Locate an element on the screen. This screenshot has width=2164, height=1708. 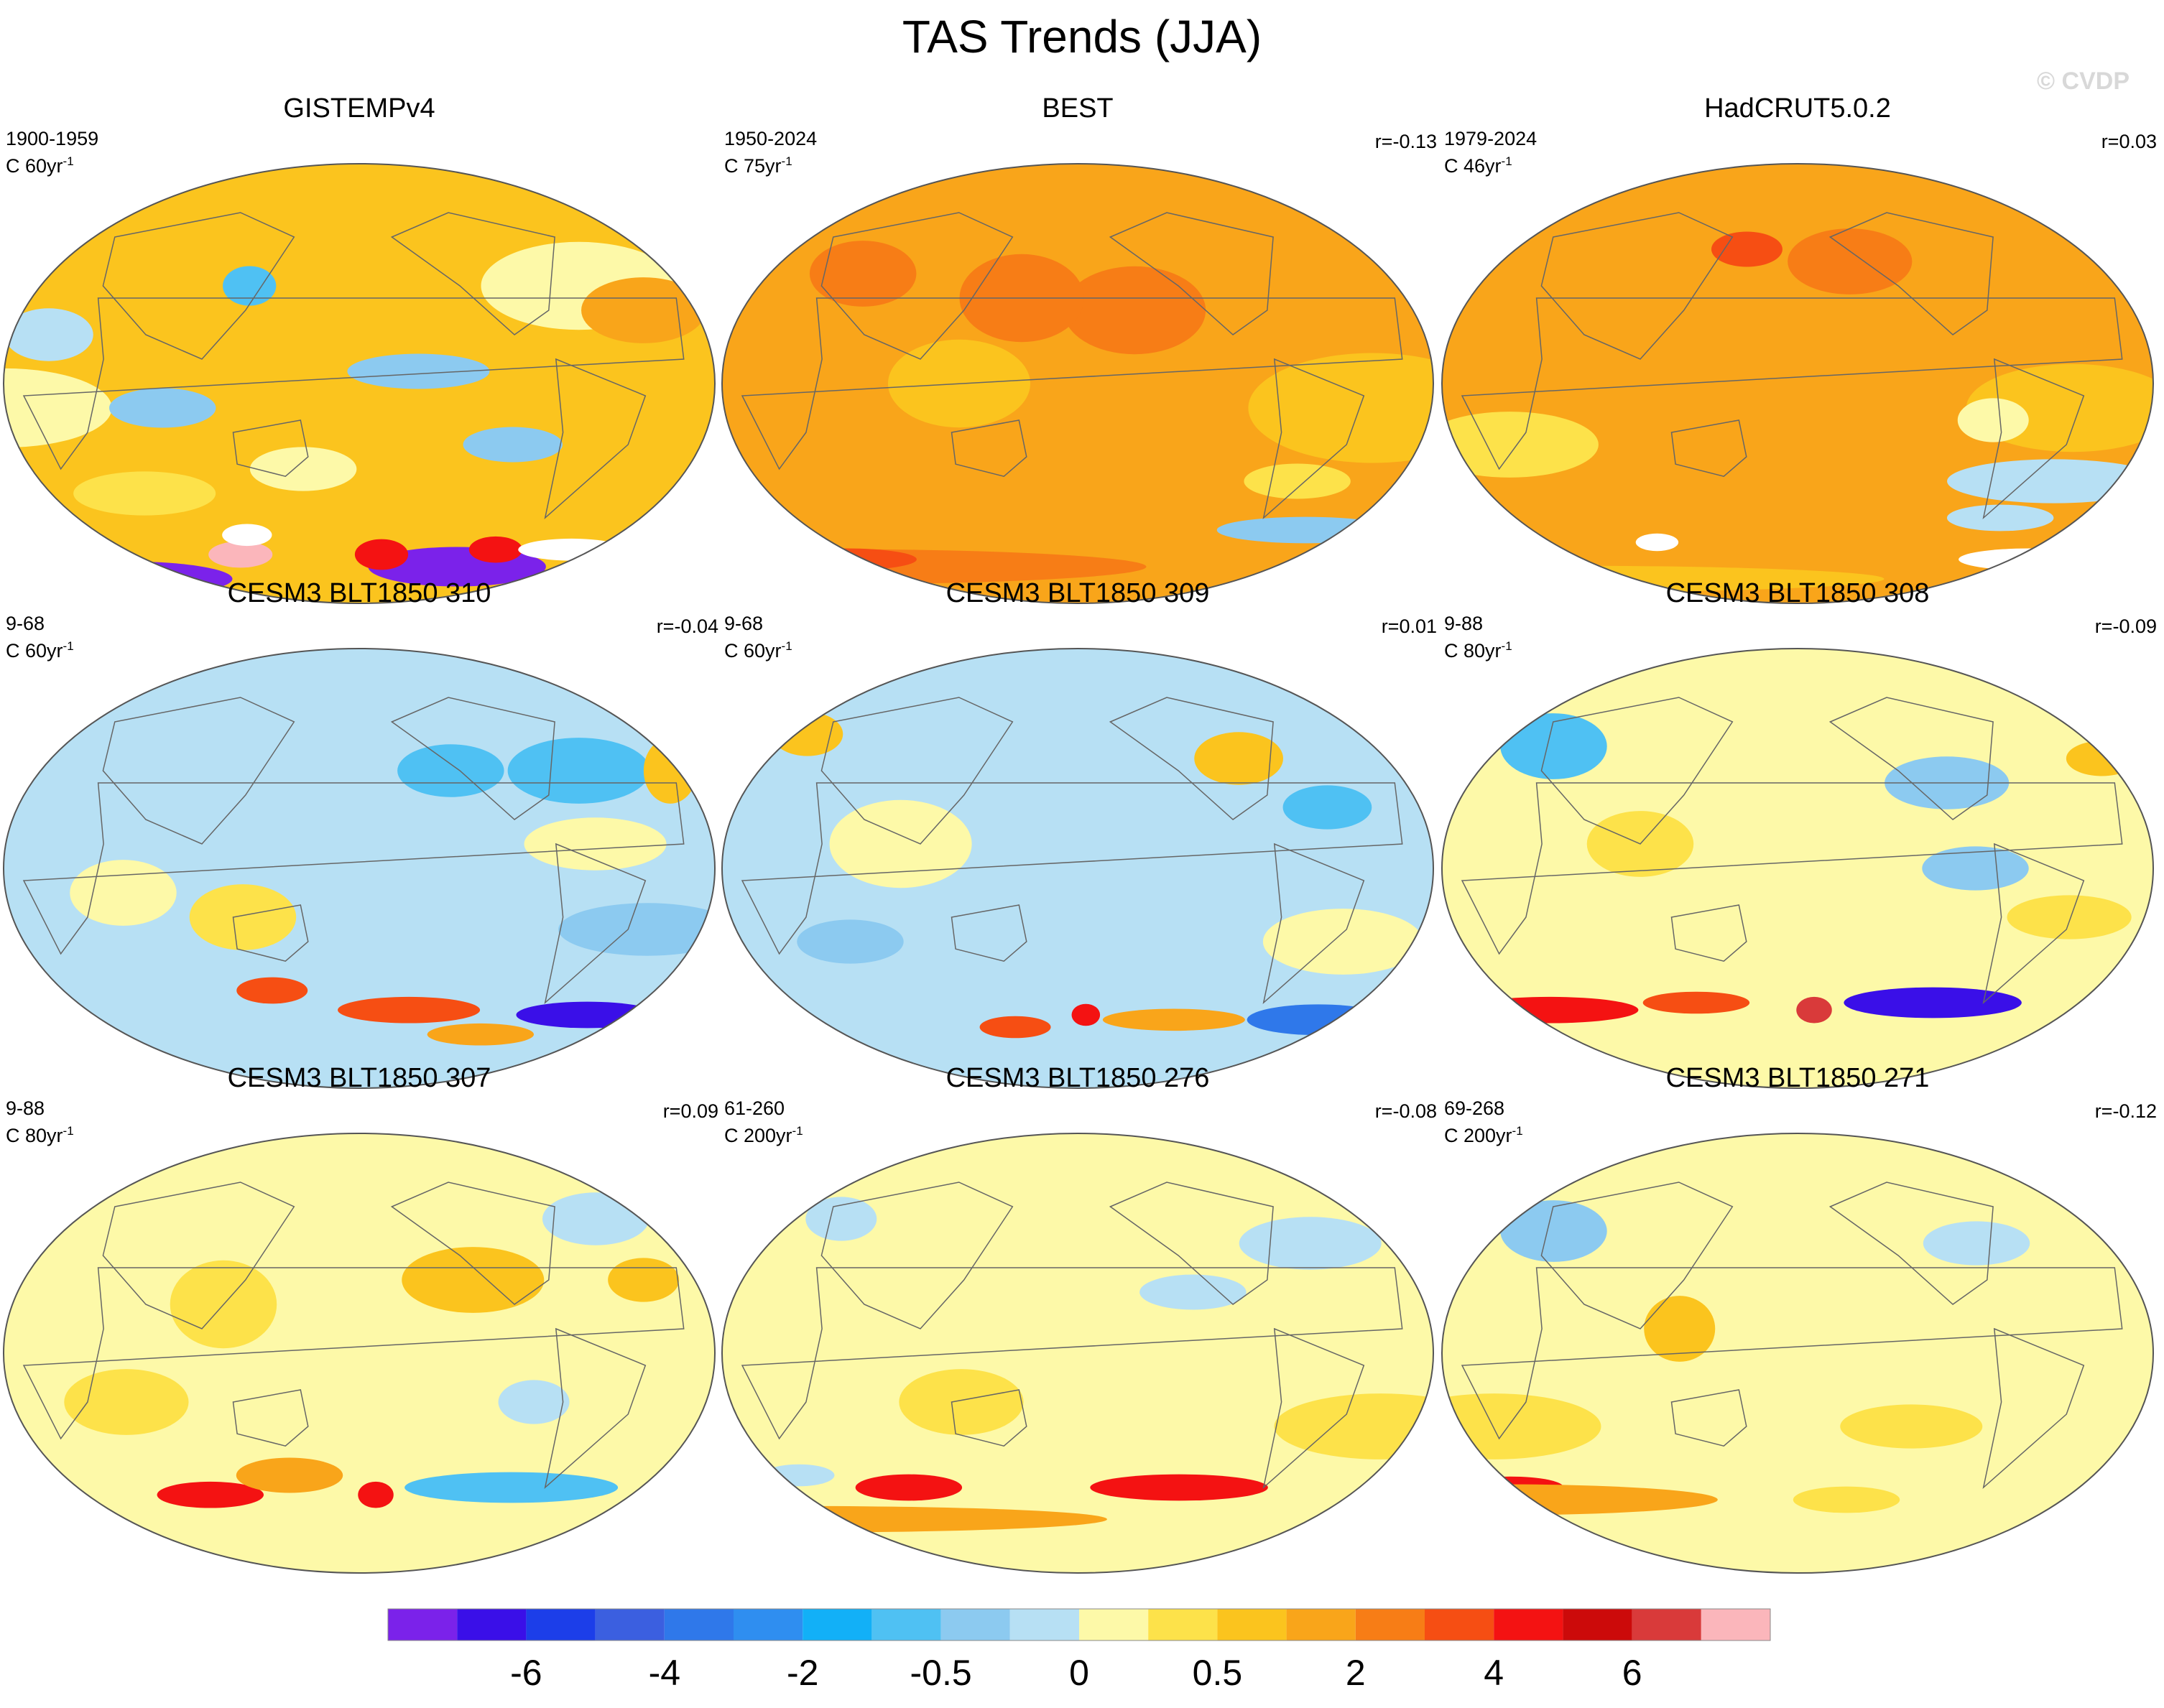
panel-correlation: r=0.03 is located at coordinates (2129, 141).